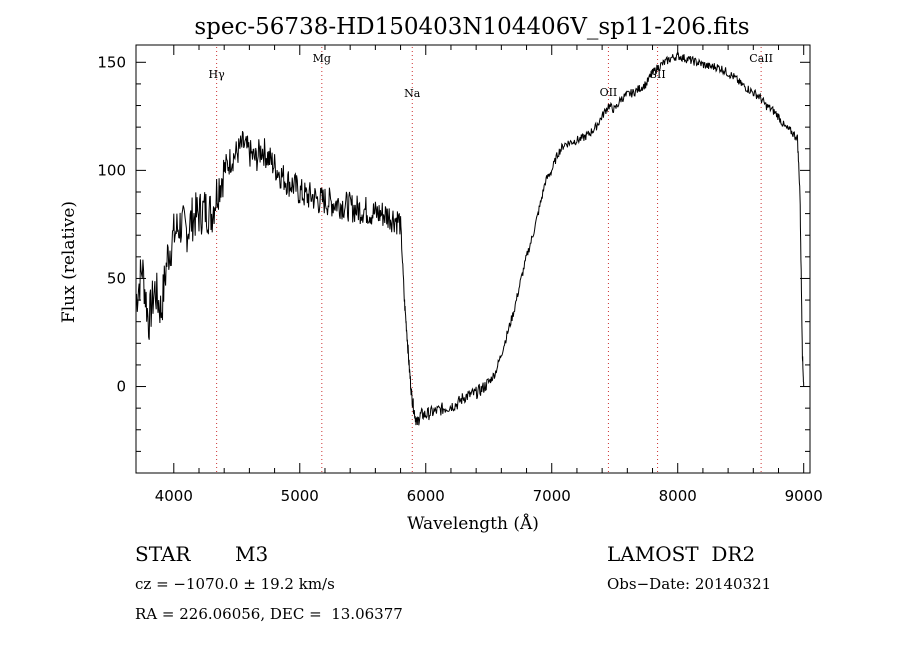 The image size is (900, 650). I want to click on y-tick-label: 50, so click(116, 278).